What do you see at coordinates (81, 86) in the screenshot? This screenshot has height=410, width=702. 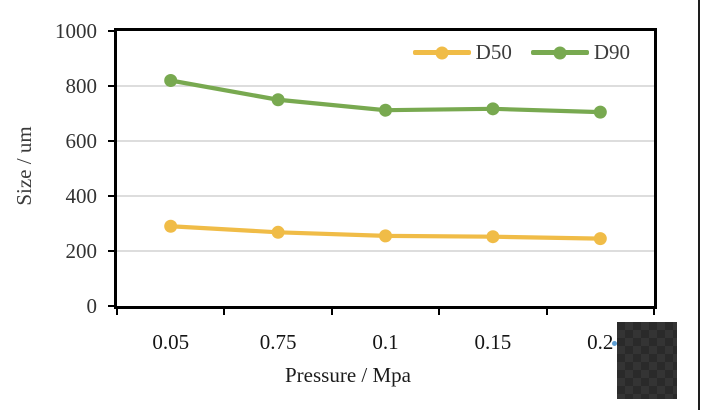 I see `y-tick-label: 800` at bounding box center [81, 86].